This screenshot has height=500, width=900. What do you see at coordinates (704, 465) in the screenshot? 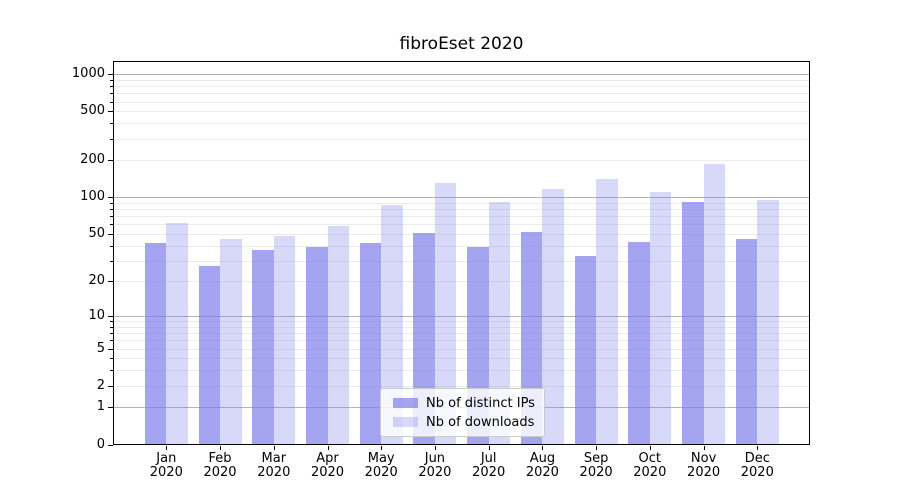
I see `x-tick-label-nov: Nov 2020` at bounding box center [704, 465].